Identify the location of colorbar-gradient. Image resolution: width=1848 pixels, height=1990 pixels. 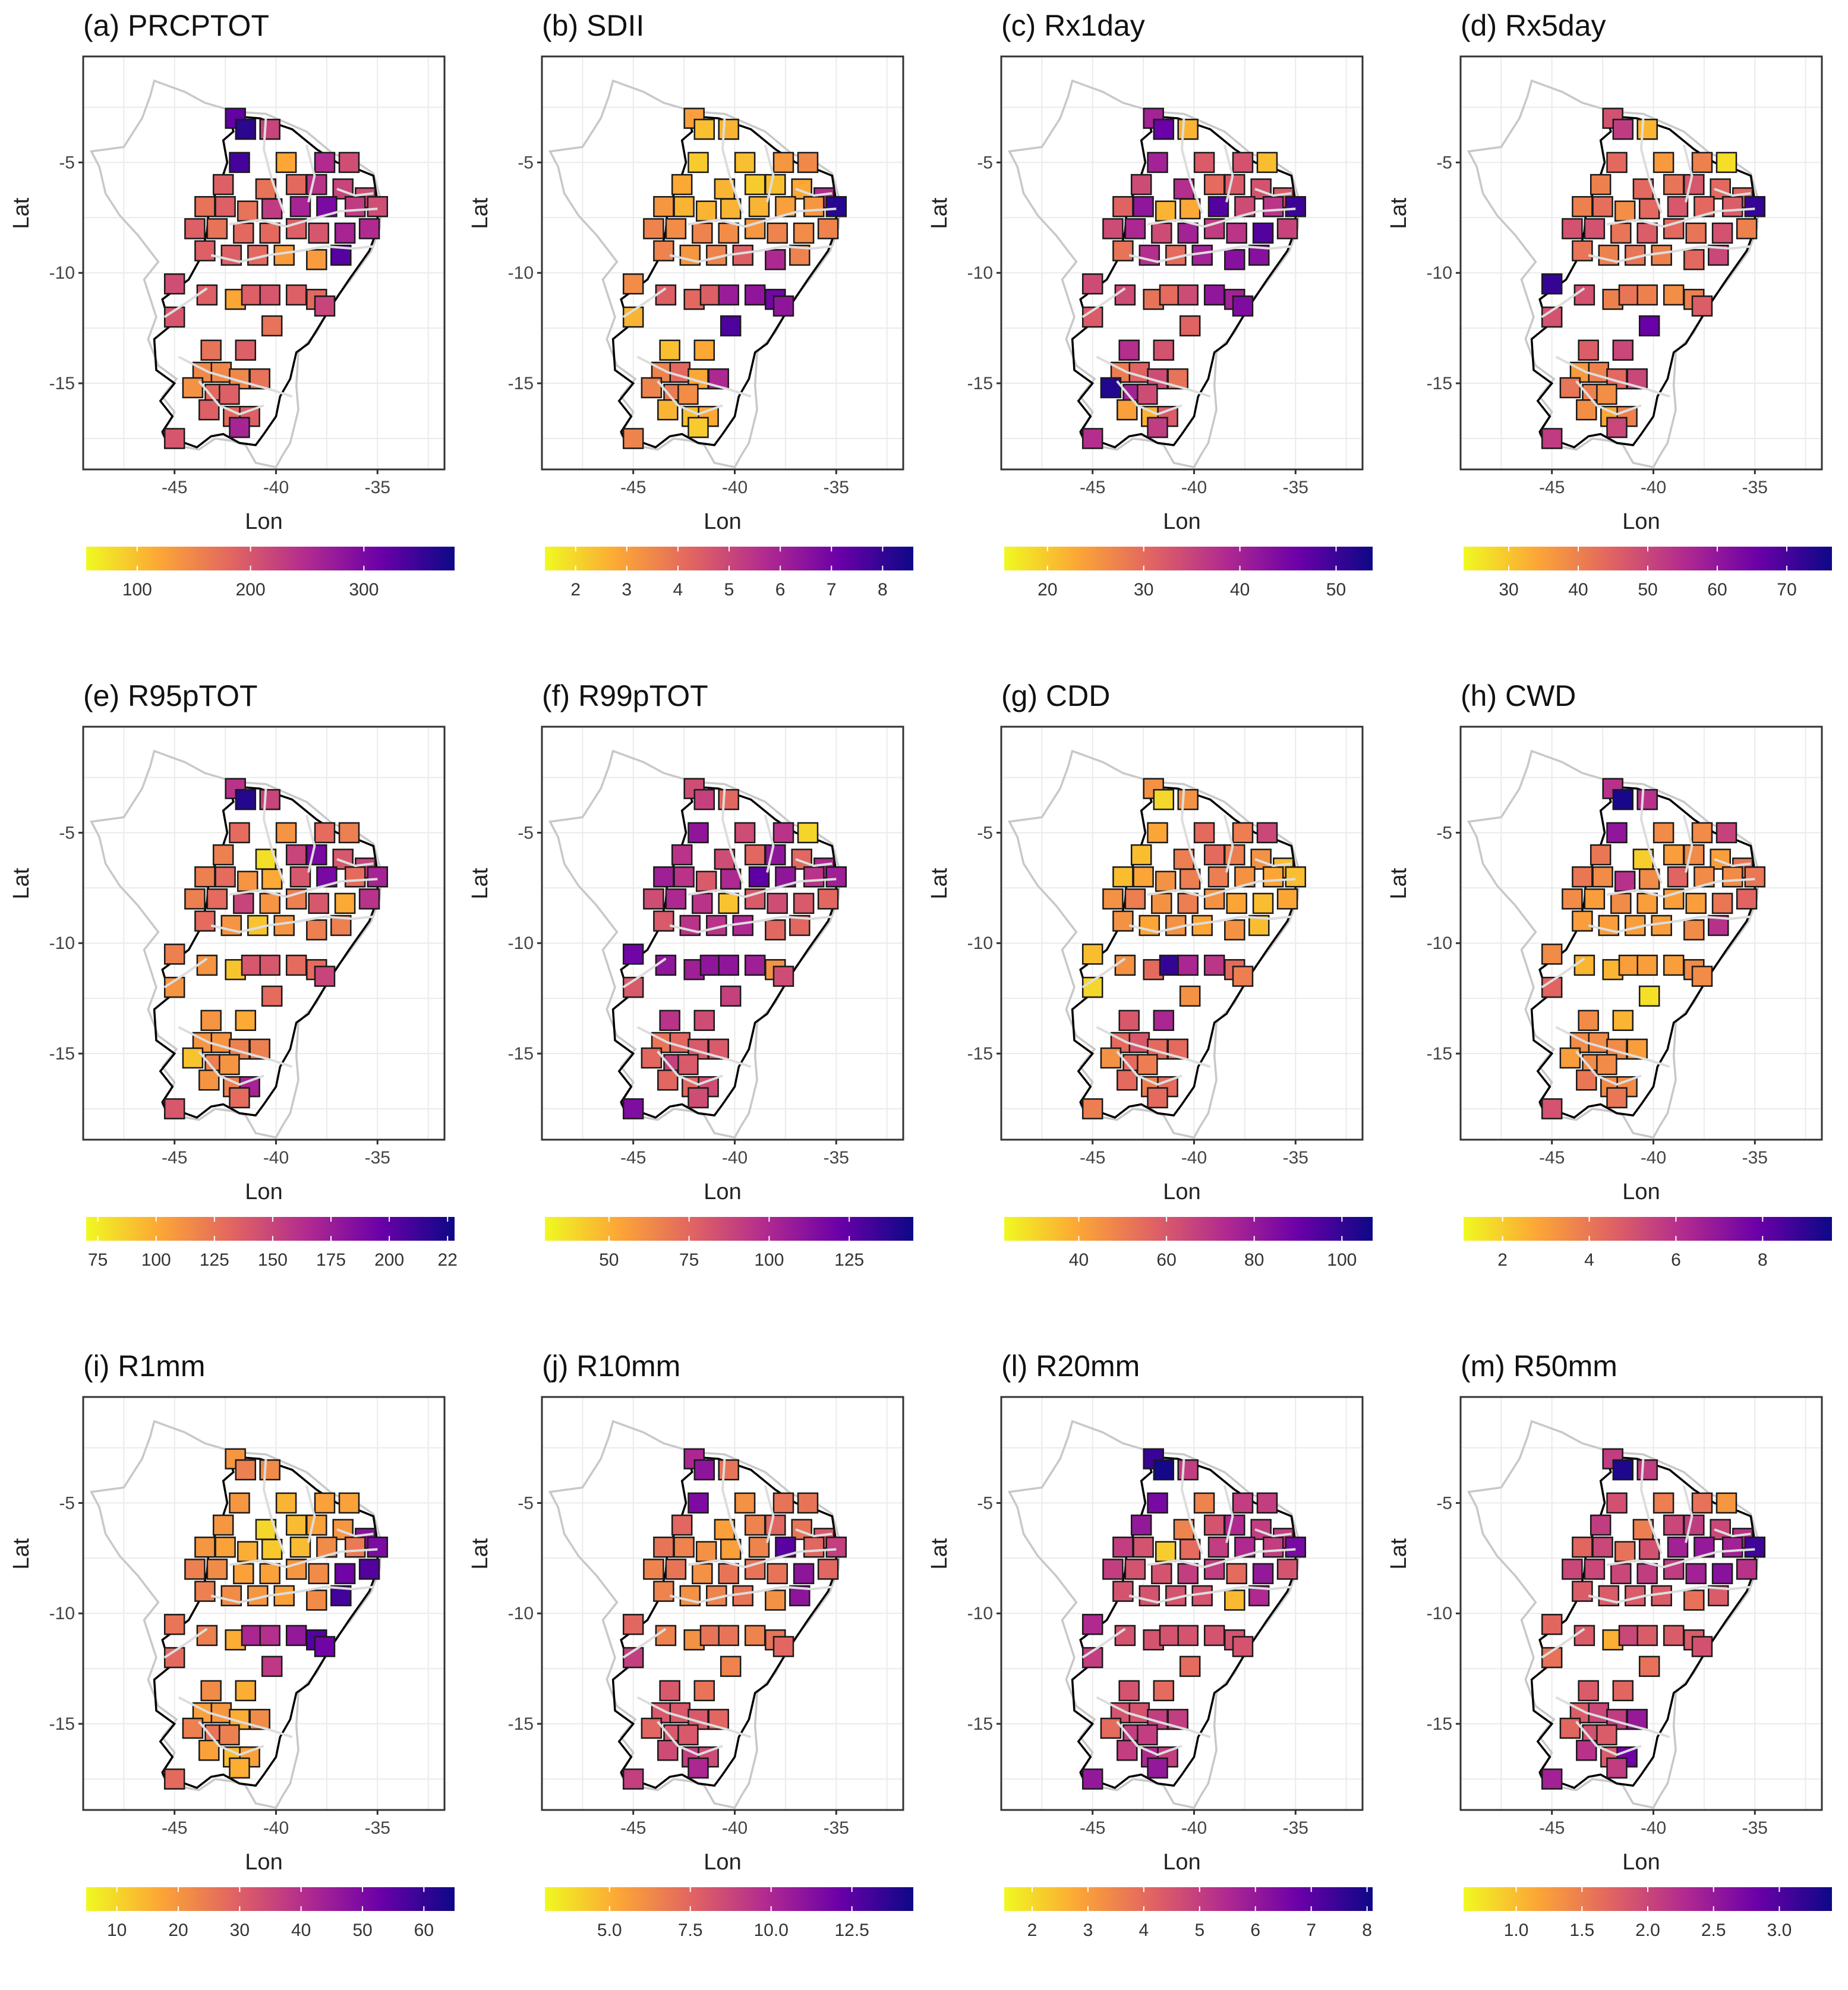
(729, 1229).